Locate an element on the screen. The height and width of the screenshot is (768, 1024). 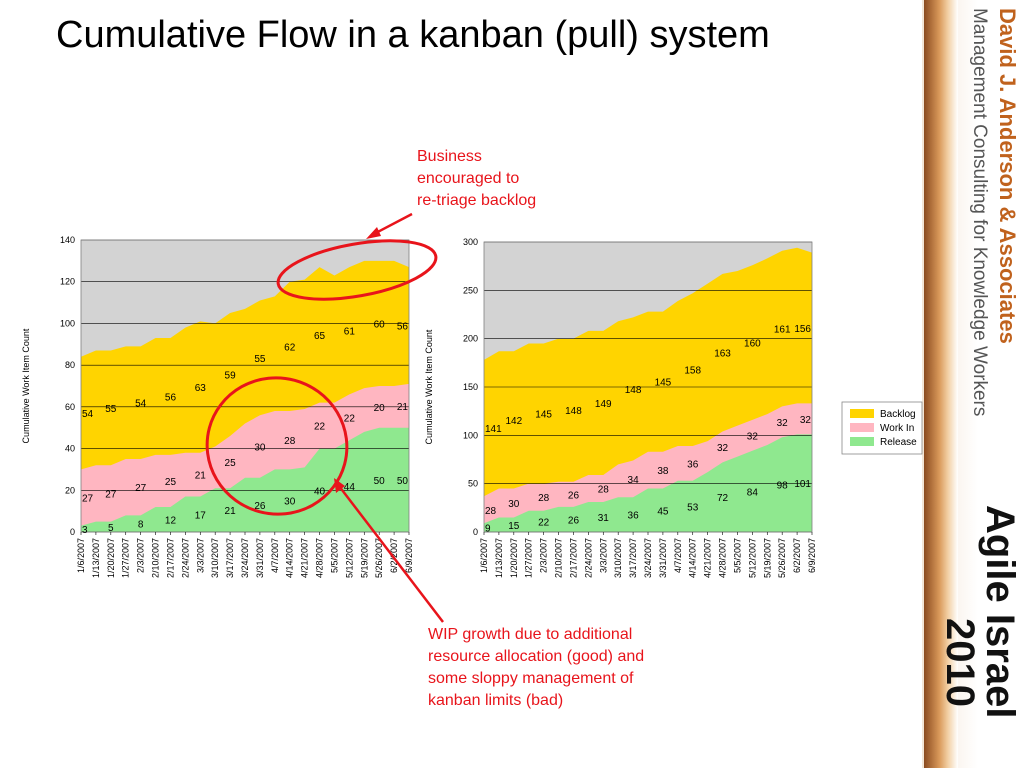
data-label-backlog: 158 is located at coordinates (692, 371).